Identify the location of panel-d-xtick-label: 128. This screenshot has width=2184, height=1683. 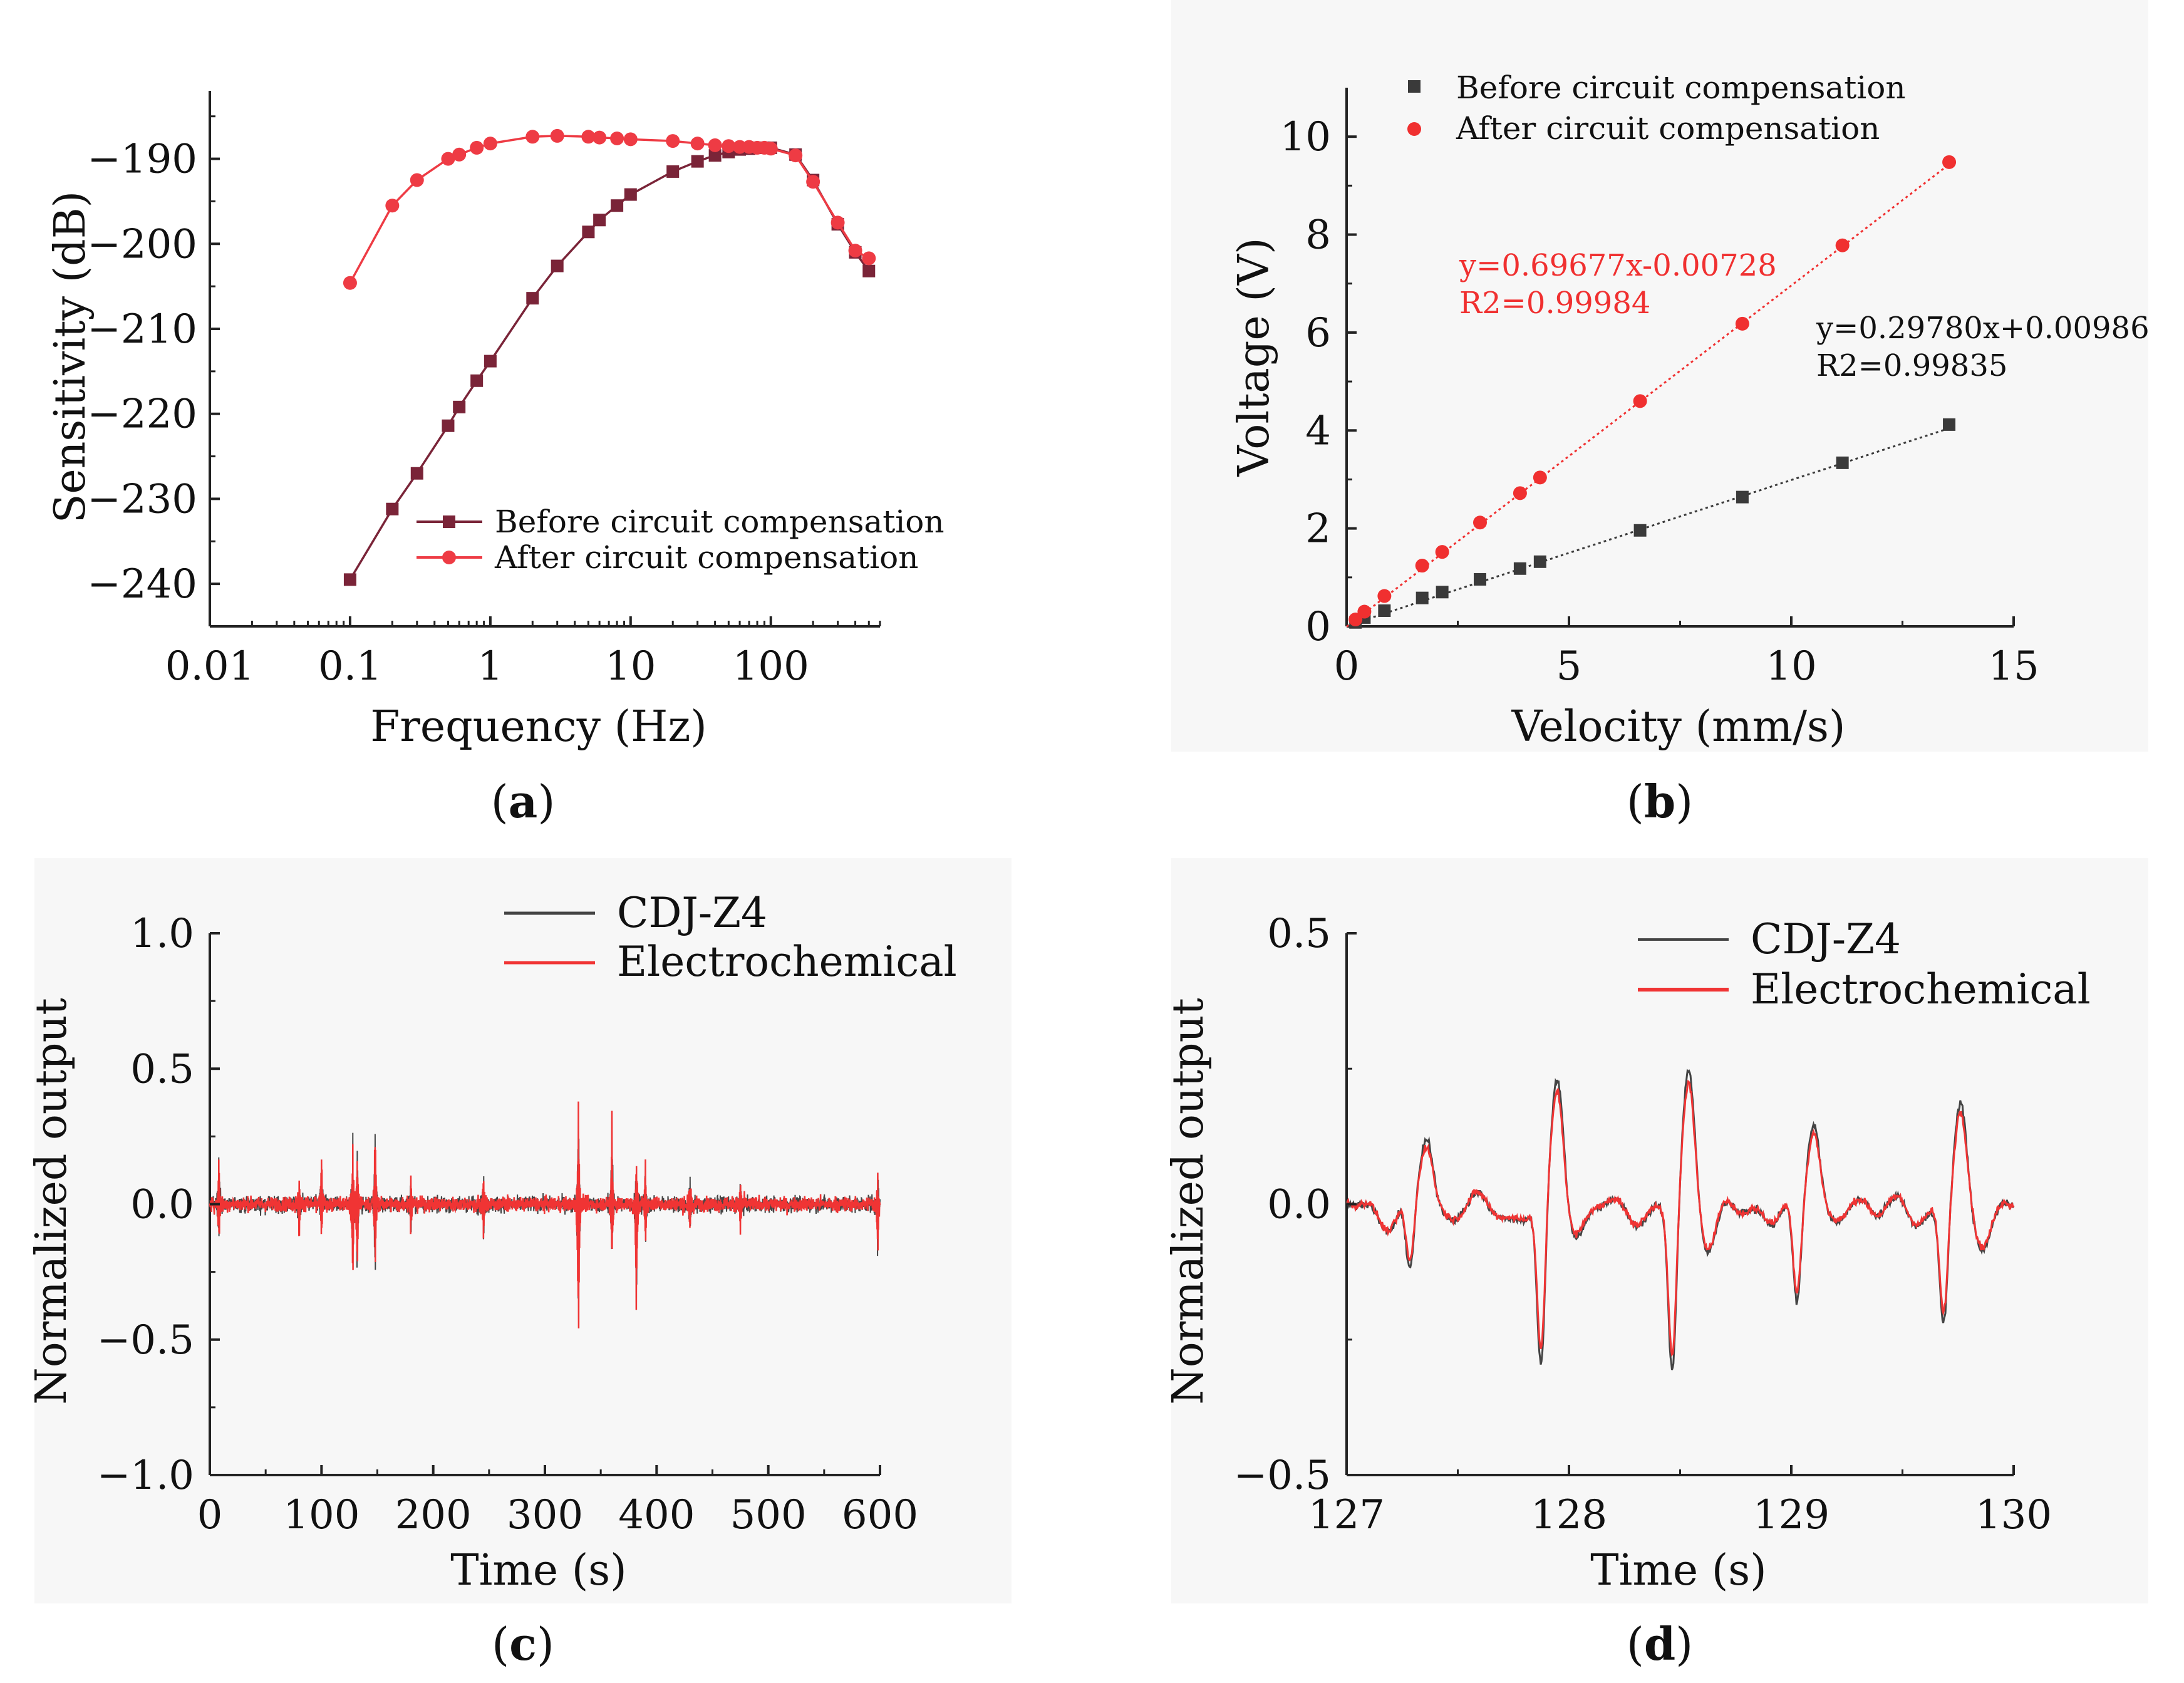
(1569, 1515).